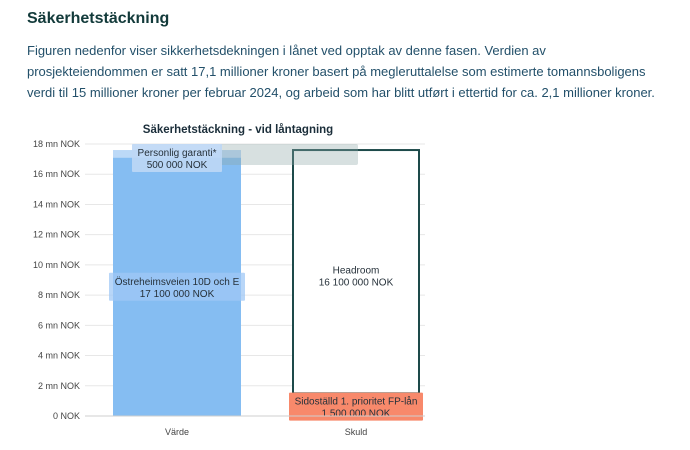 This screenshot has width=690, height=450. Describe the element at coordinates (56, 174) in the screenshot. I see `y-tick-label-8: 16 mn NOK` at that location.